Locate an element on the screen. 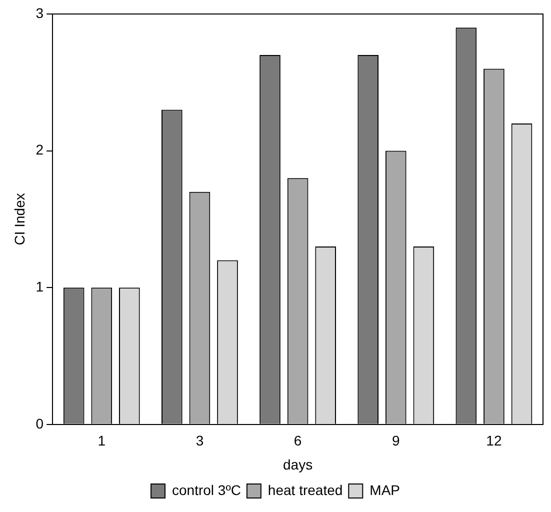  x-tick-label: 12 is located at coordinates (494, 440).